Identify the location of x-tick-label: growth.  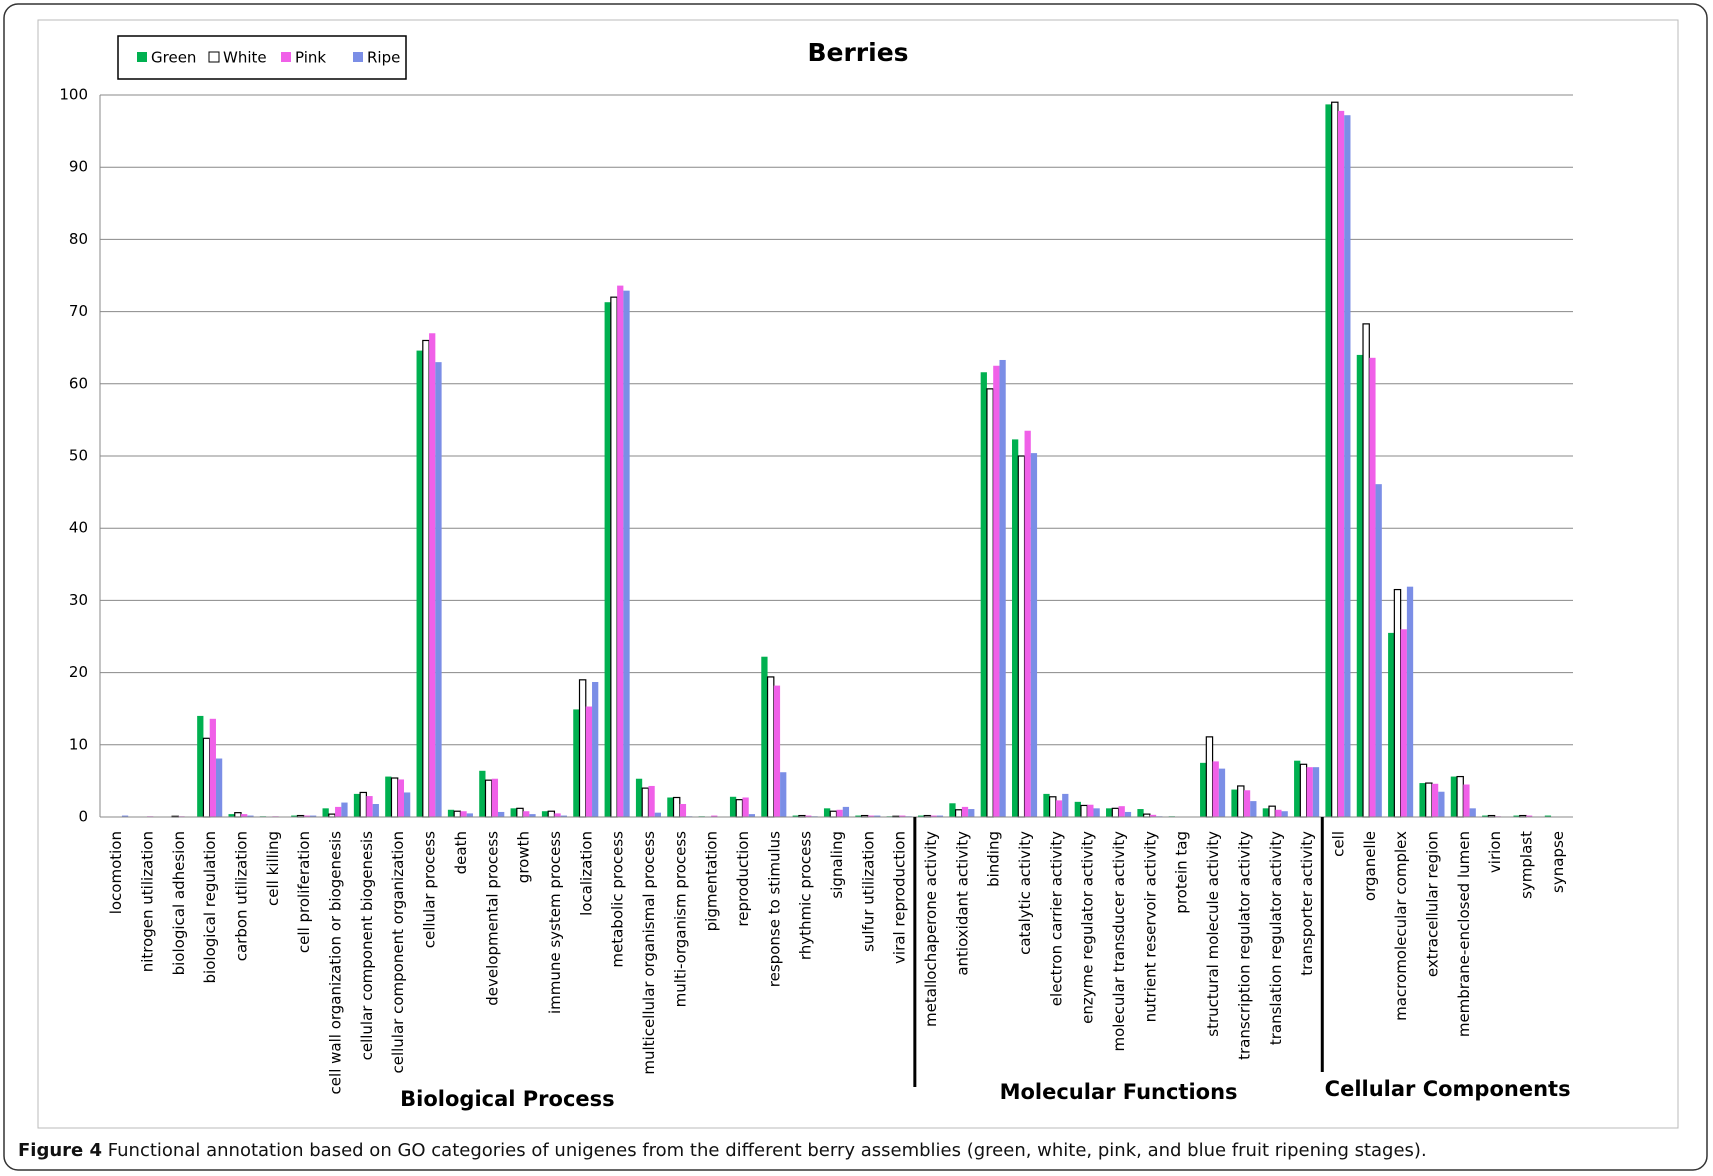
(524, 857).